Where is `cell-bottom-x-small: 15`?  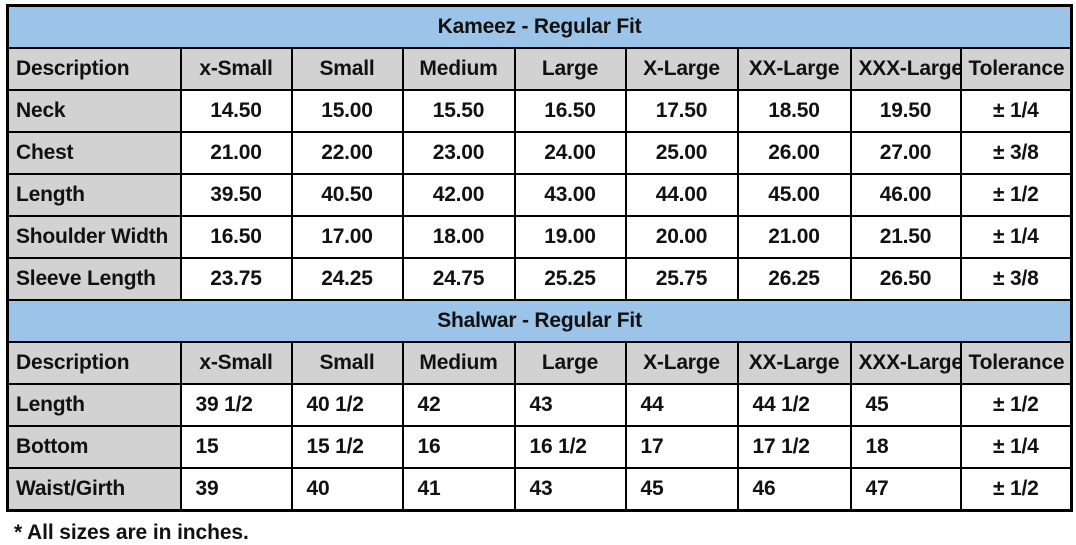 cell-bottom-x-small: 15 is located at coordinates (236, 447).